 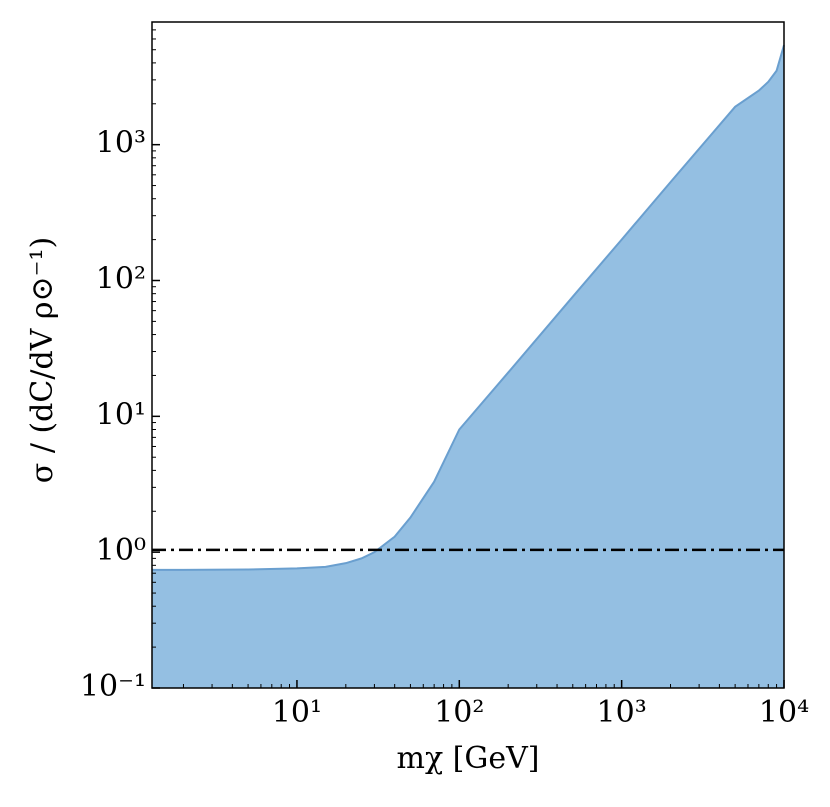 I want to click on y-tick-label: 10⁻¹, so click(x=113, y=686).